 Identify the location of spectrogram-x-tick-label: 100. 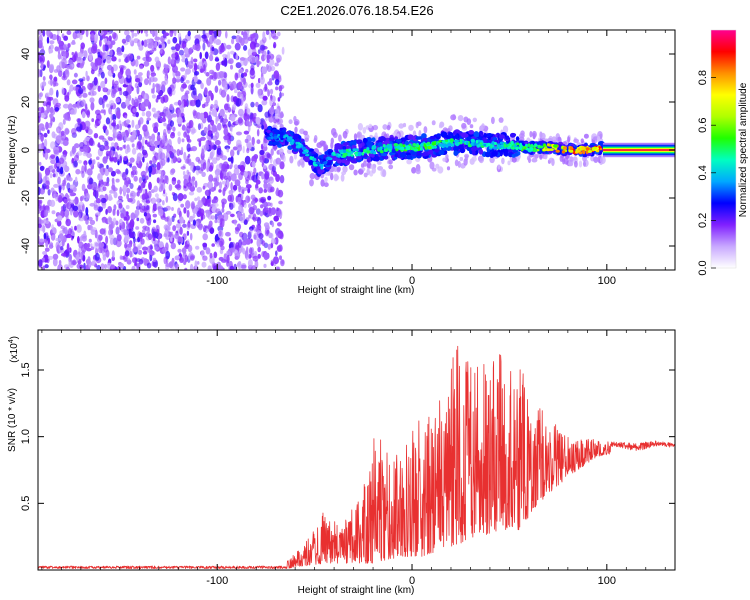
(607, 281).